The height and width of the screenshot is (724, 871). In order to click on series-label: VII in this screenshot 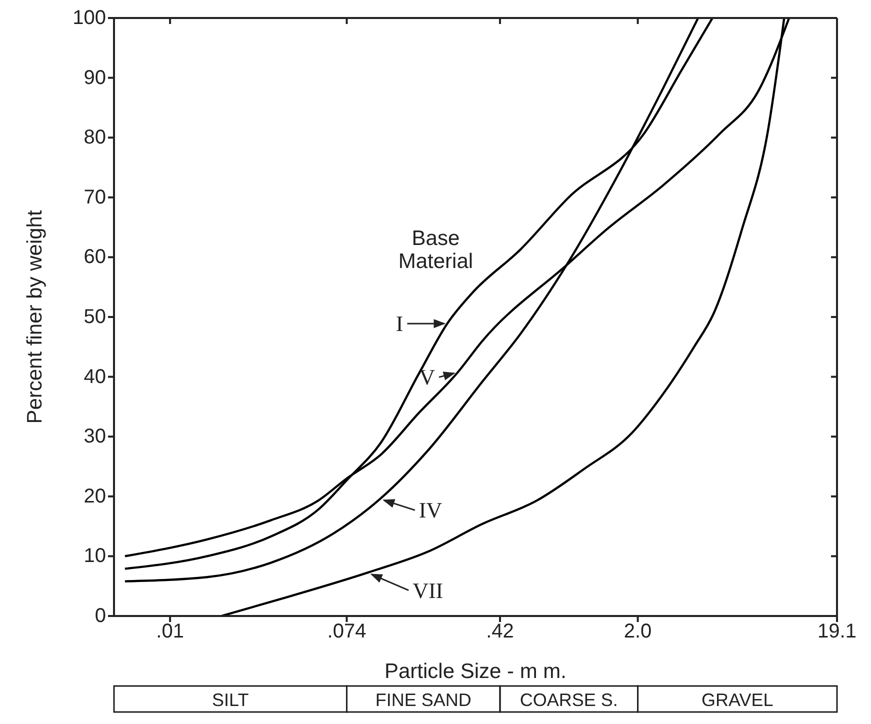, I will do `click(428, 590)`.